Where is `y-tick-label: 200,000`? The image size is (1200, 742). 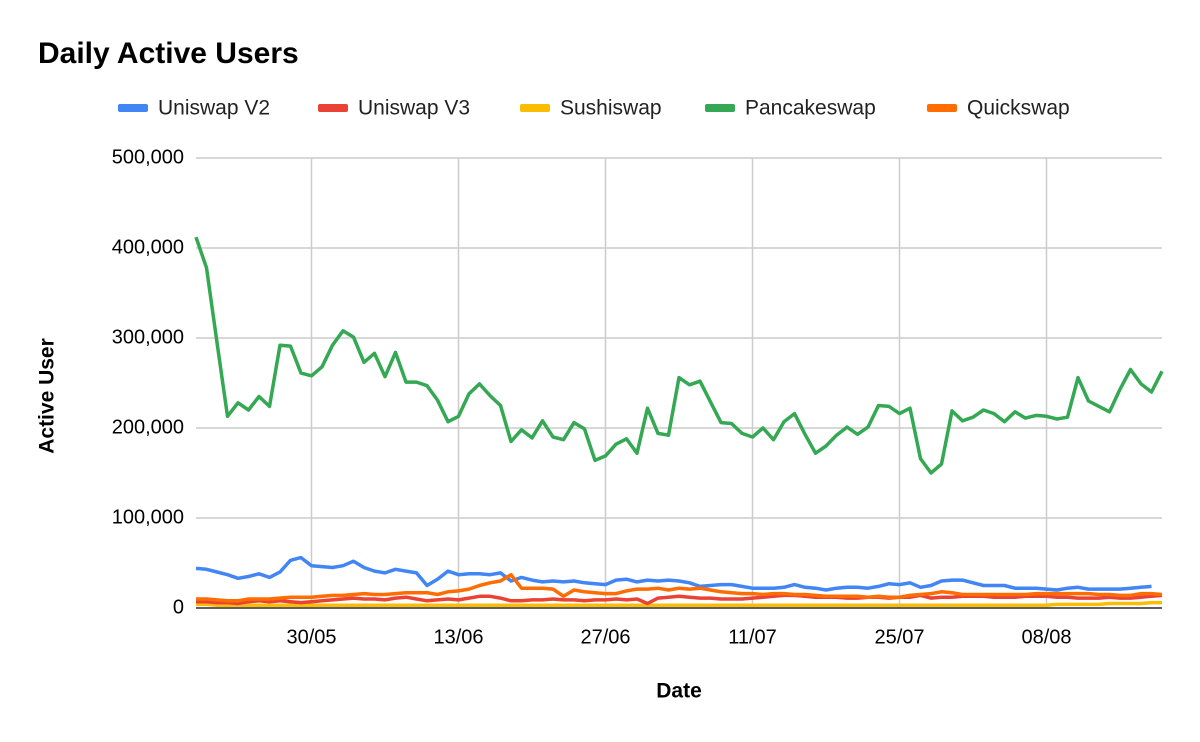
y-tick-label: 200,000 is located at coordinates (148, 427).